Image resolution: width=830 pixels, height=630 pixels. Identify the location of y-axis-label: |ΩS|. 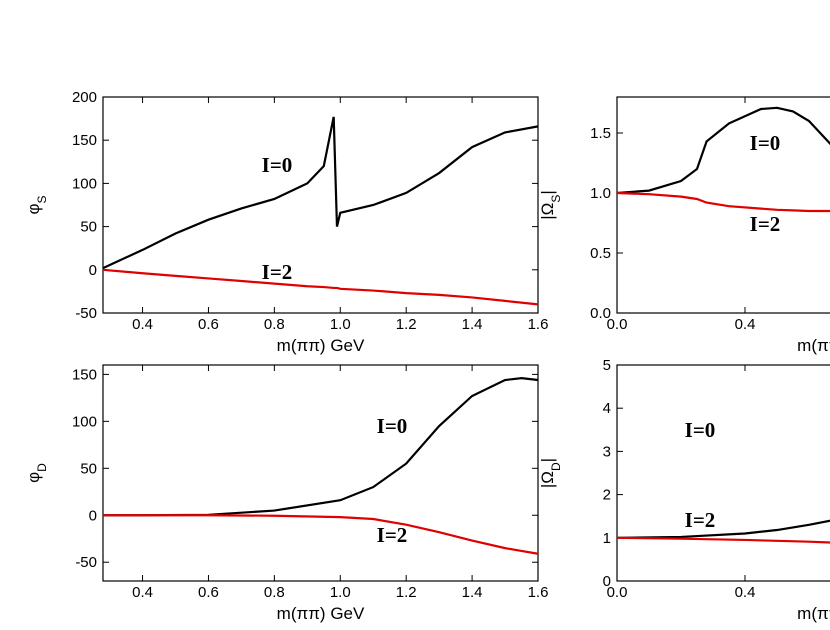
(550, 205).